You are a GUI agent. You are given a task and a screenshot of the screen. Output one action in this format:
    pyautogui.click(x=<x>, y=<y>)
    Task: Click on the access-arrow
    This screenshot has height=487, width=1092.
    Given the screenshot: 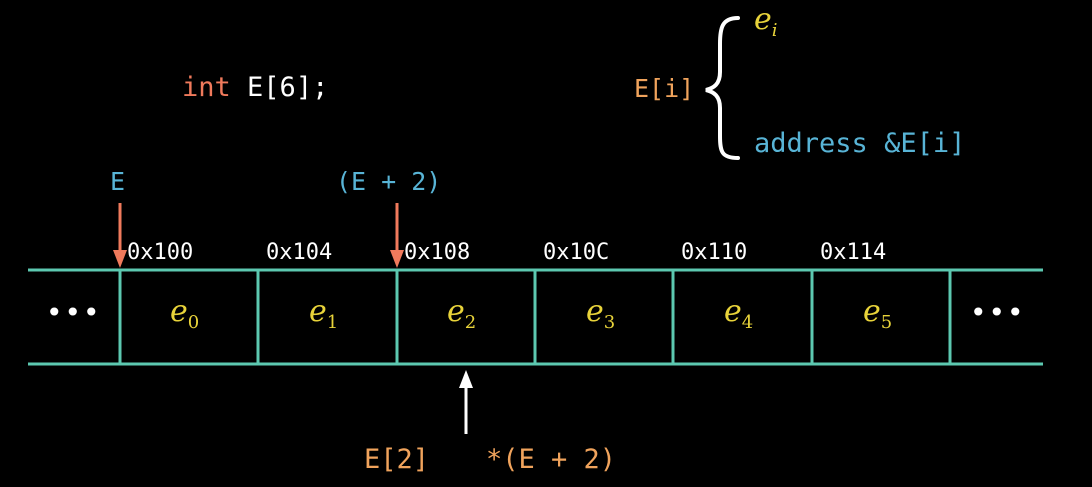 What is the action you would take?
    pyautogui.click(x=466, y=402)
    